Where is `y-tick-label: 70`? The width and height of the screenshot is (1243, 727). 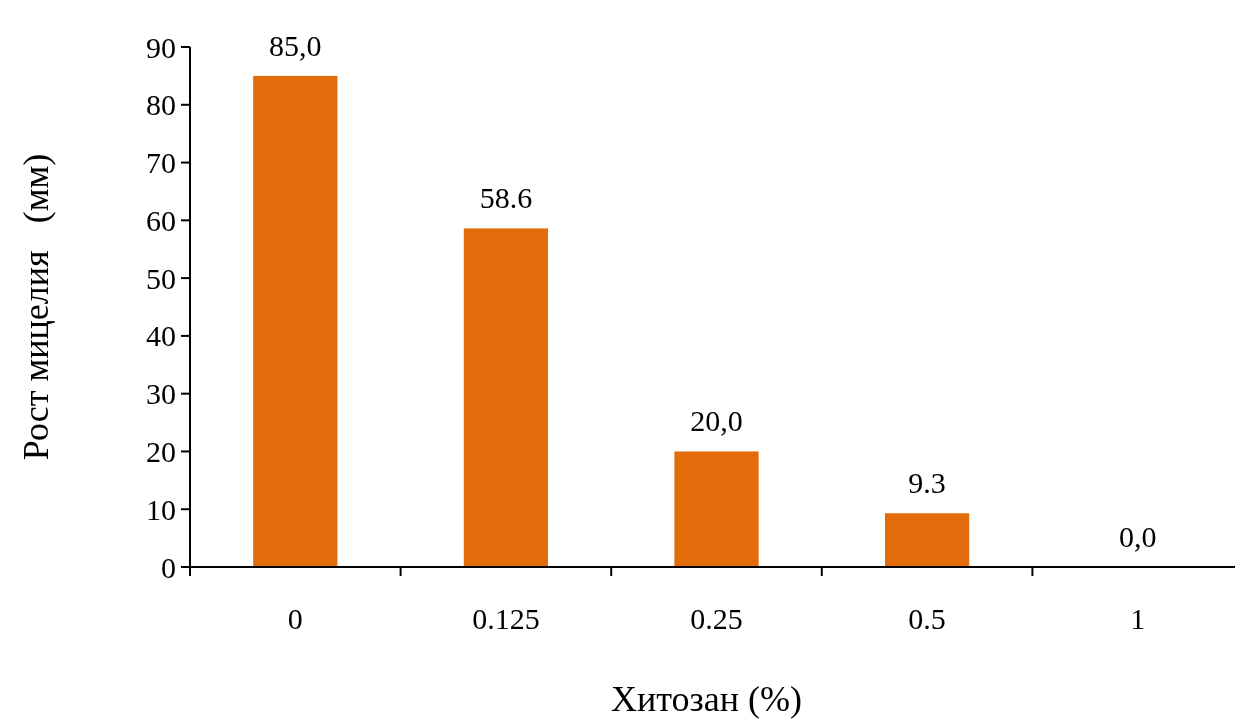
y-tick-label: 70 is located at coordinates (161, 163).